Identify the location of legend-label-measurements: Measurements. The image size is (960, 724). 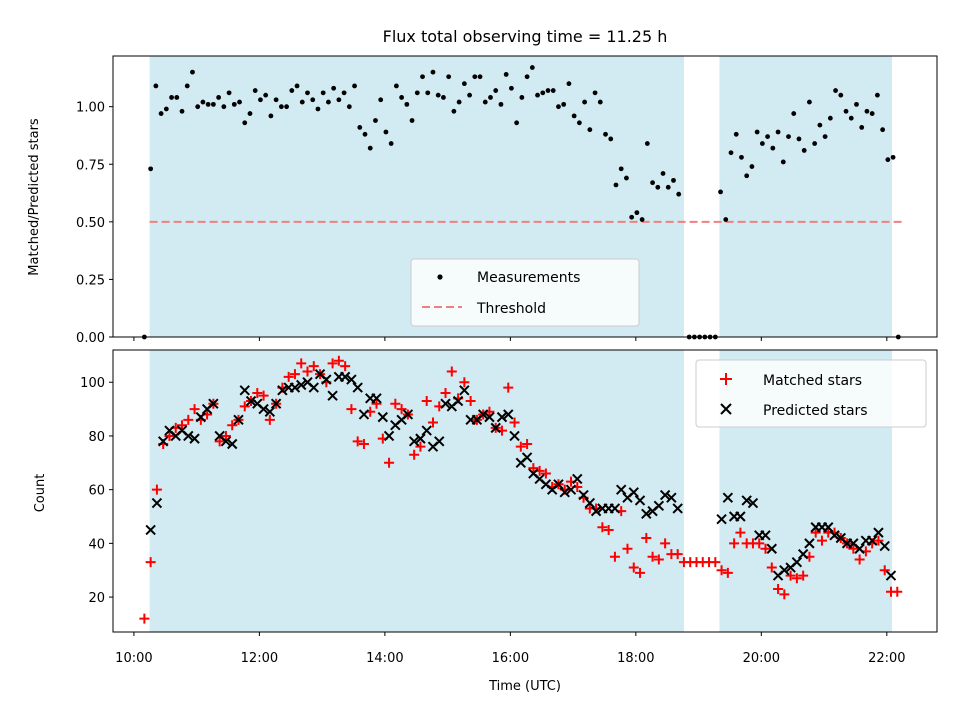
(528, 278).